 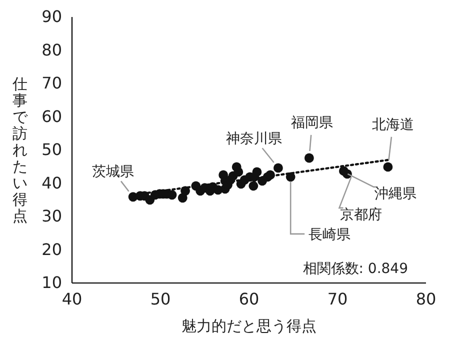 What do you see at coordinates (52, 150) in the screenshot?
I see `y-tick-label: 50` at bounding box center [52, 150].